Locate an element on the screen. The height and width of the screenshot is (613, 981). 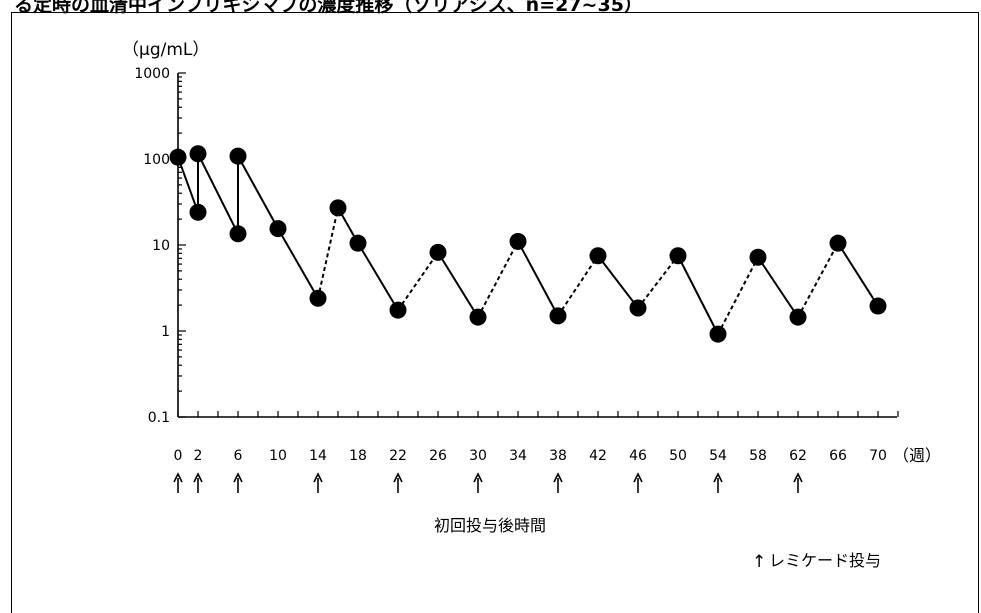
y-unit-label: （μg/mL） is located at coordinates (165, 50).